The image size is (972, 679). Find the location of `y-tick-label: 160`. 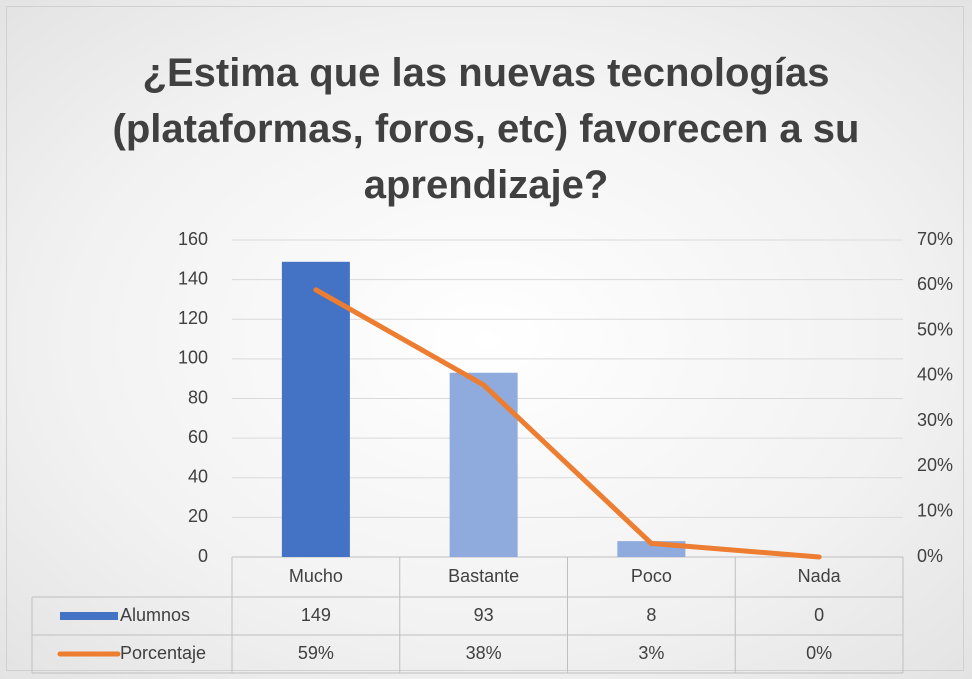

y-tick-label: 160 is located at coordinates (193, 239).